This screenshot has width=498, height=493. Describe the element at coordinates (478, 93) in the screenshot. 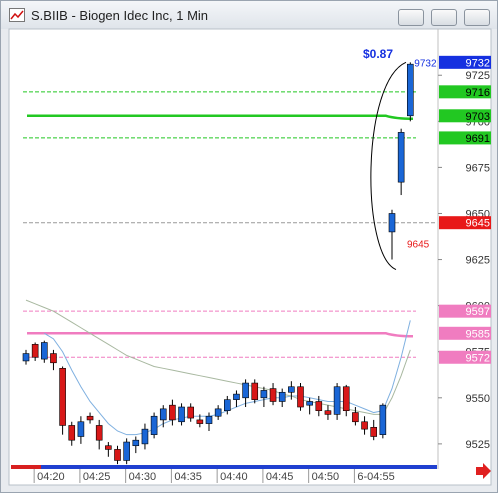

I see `level-label: 9716` at that location.